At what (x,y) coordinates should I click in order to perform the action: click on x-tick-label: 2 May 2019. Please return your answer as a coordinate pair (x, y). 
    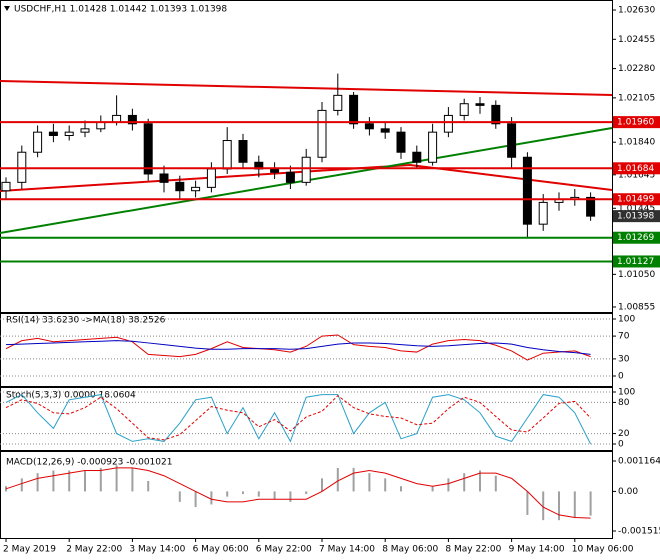
    Looking at the image, I should click on (29, 550).